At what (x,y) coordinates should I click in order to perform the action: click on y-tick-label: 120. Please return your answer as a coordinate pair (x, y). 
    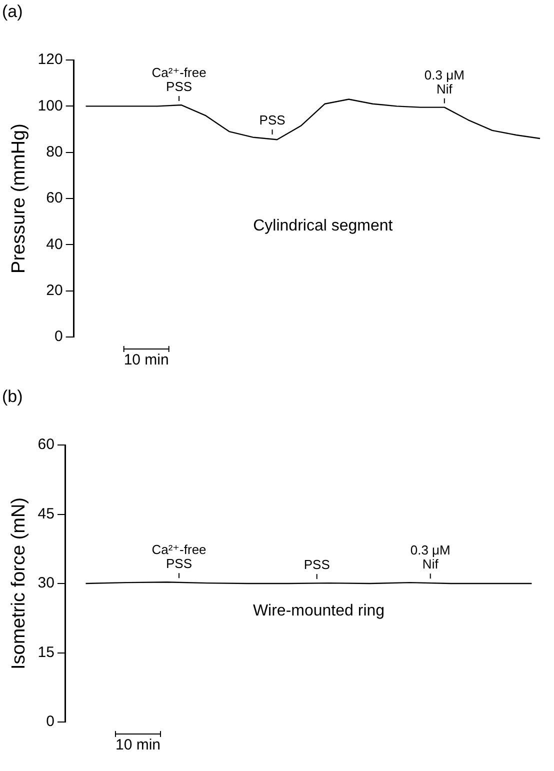
    Looking at the image, I should click on (50, 59).